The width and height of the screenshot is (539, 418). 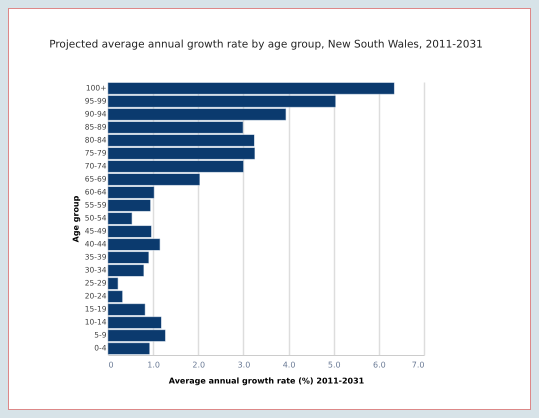 I want to click on x-tick-label: 3.0, so click(x=244, y=365).